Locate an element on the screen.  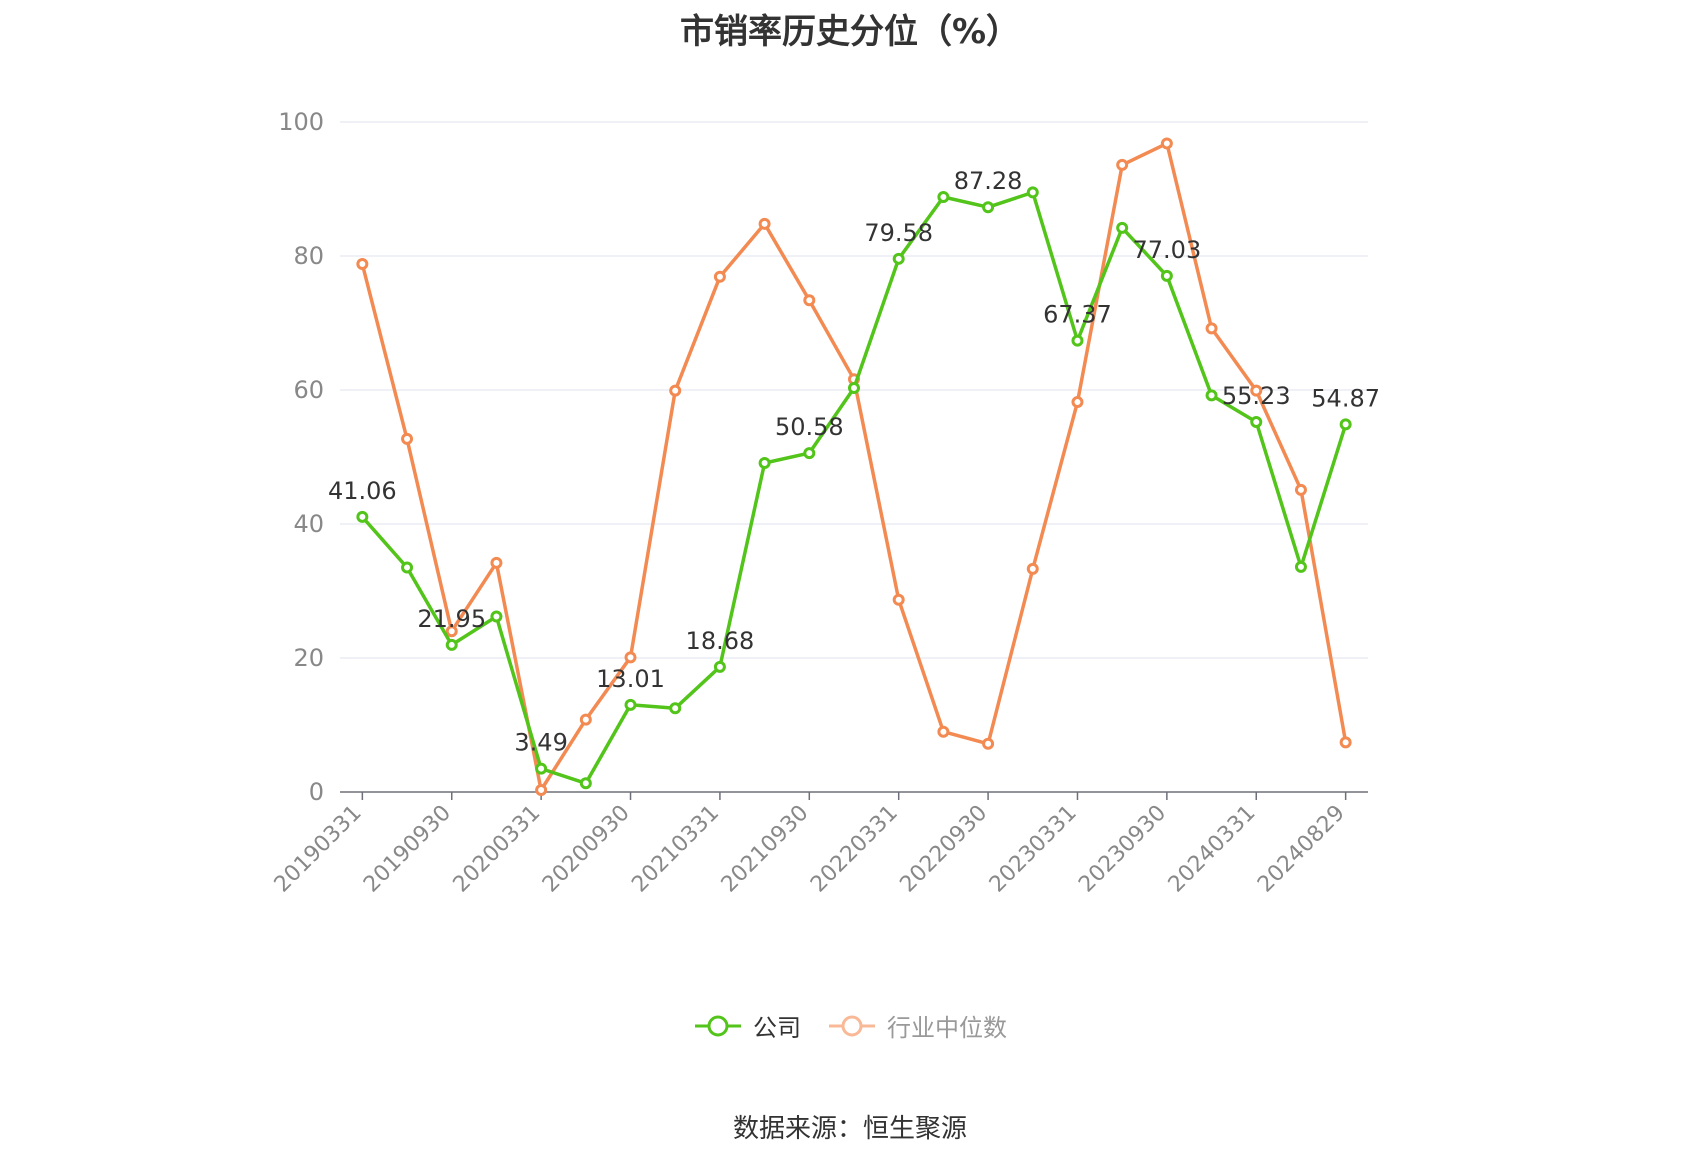
x-tick-label: 20190331 is located at coordinates (318, 849).